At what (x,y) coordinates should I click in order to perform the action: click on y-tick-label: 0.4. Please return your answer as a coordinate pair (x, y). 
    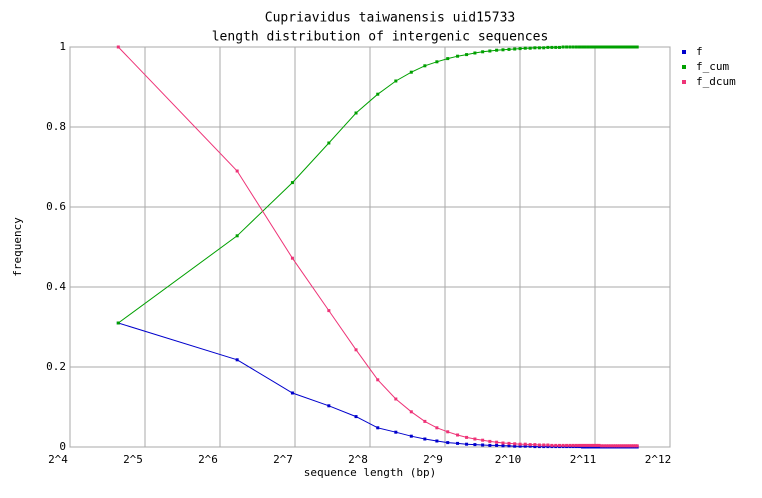
    Looking at the image, I should click on (56, 286).